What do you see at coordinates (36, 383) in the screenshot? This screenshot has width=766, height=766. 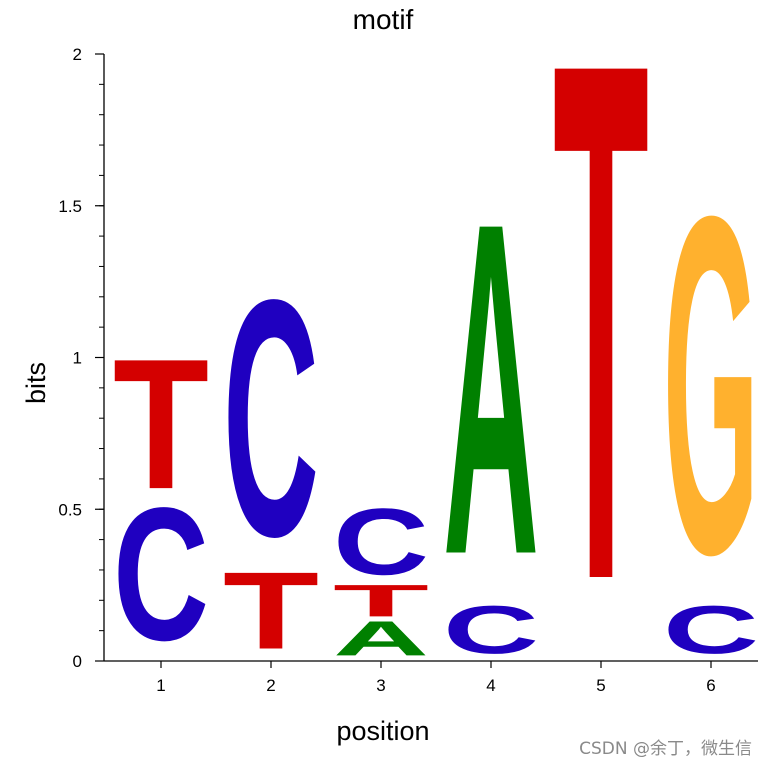 I see `y-axis-label: bits` at bounding box center [36, 383].